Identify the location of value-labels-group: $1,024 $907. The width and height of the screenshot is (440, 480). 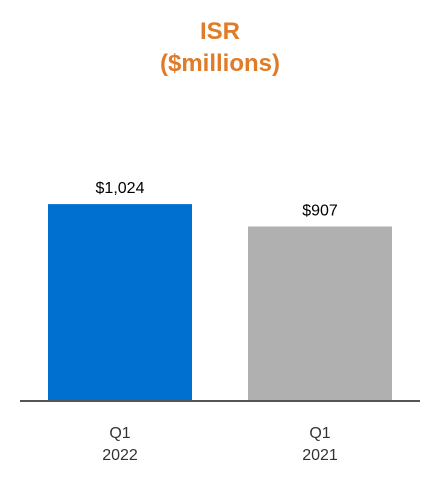
(217, 199).